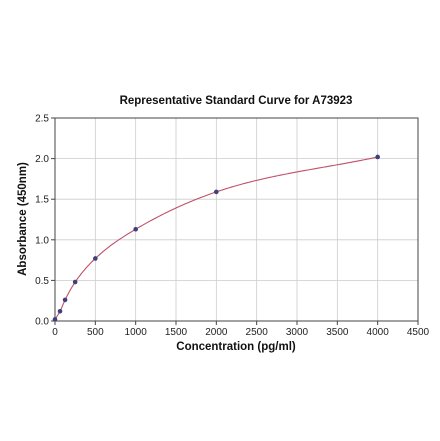 The height and width of the screenshot is (441, 440). Describe the element at coordinates (55, 332) in the screenshot. I see `x-tick-label: 0` at that location.